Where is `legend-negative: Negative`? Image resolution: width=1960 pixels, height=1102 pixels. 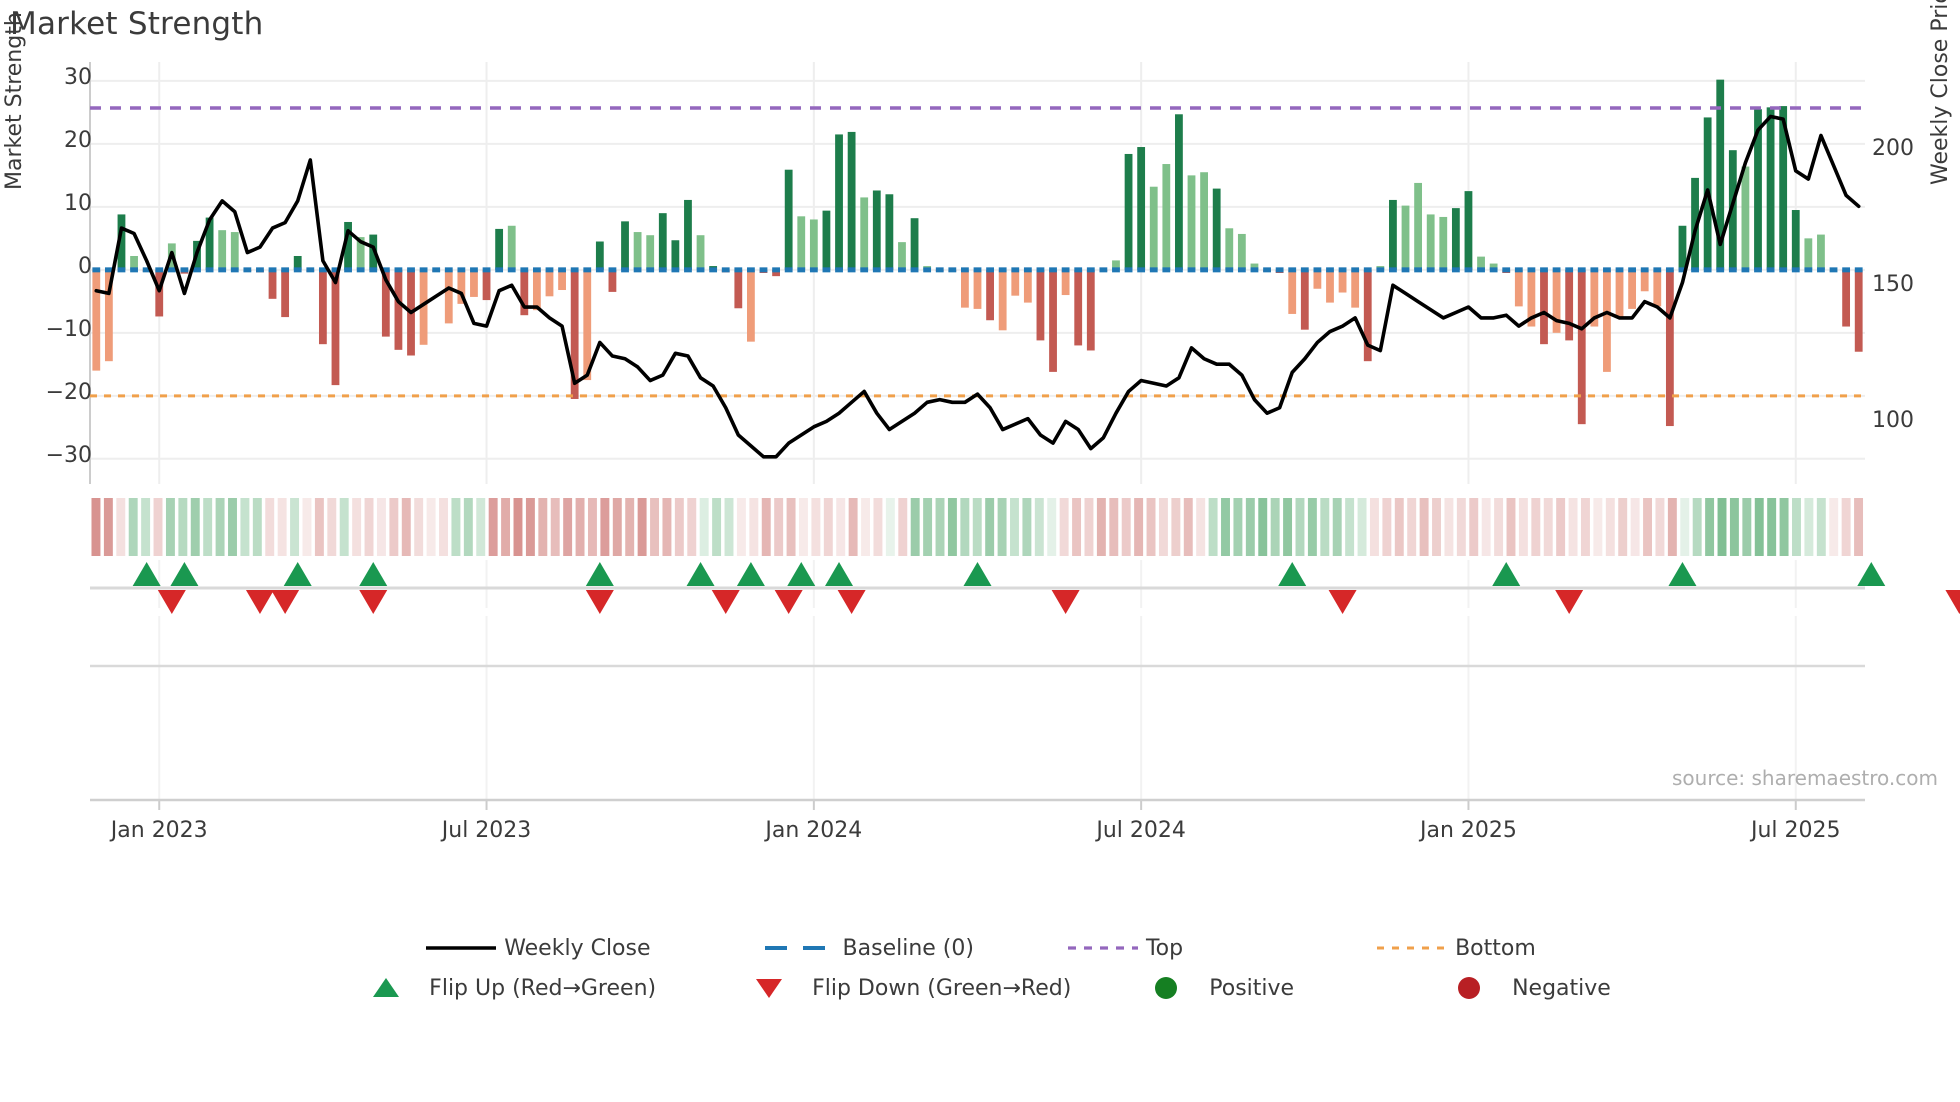 legend-negative: Negative is located at coordinates (1521, 988).